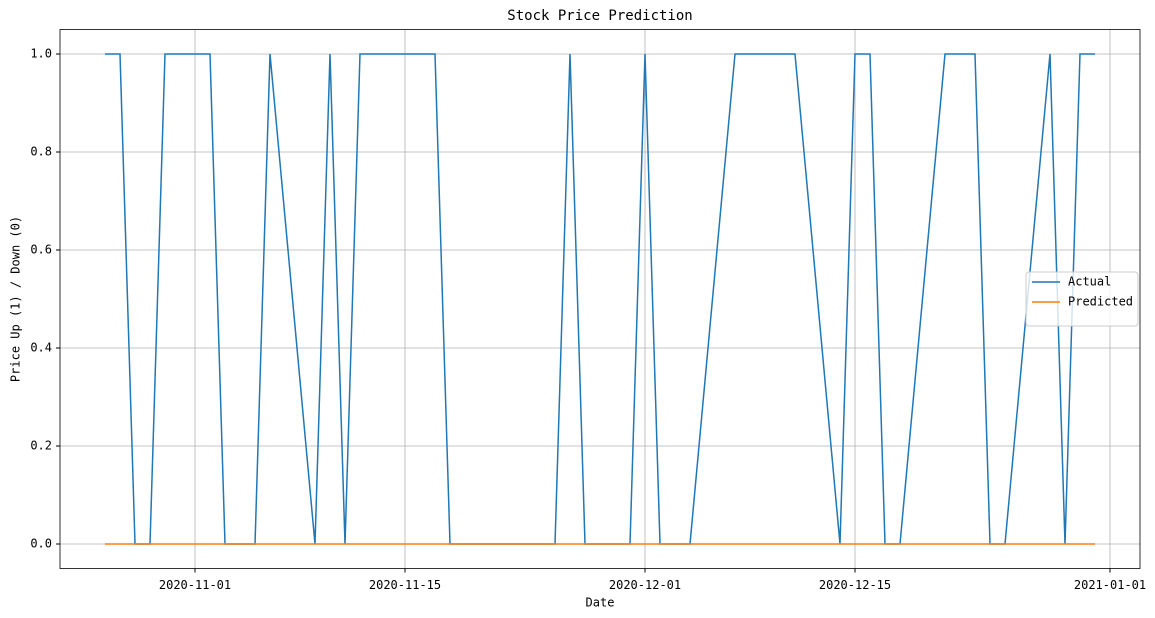  Describe the element at coordinates (645, 585) in the screenshot. I see `x-tick-label: 2020-12-01` at that location.